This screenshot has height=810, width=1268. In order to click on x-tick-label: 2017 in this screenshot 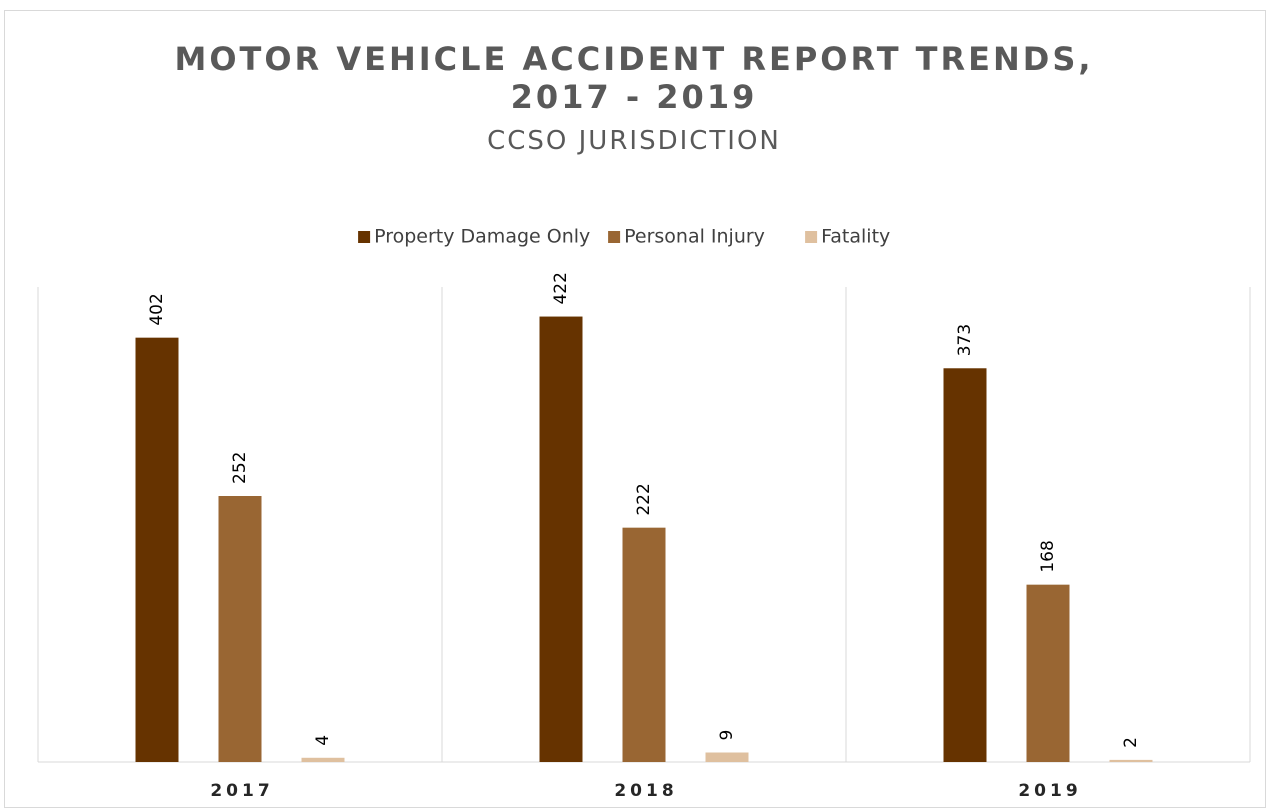, I will do `click(241, 791)`.